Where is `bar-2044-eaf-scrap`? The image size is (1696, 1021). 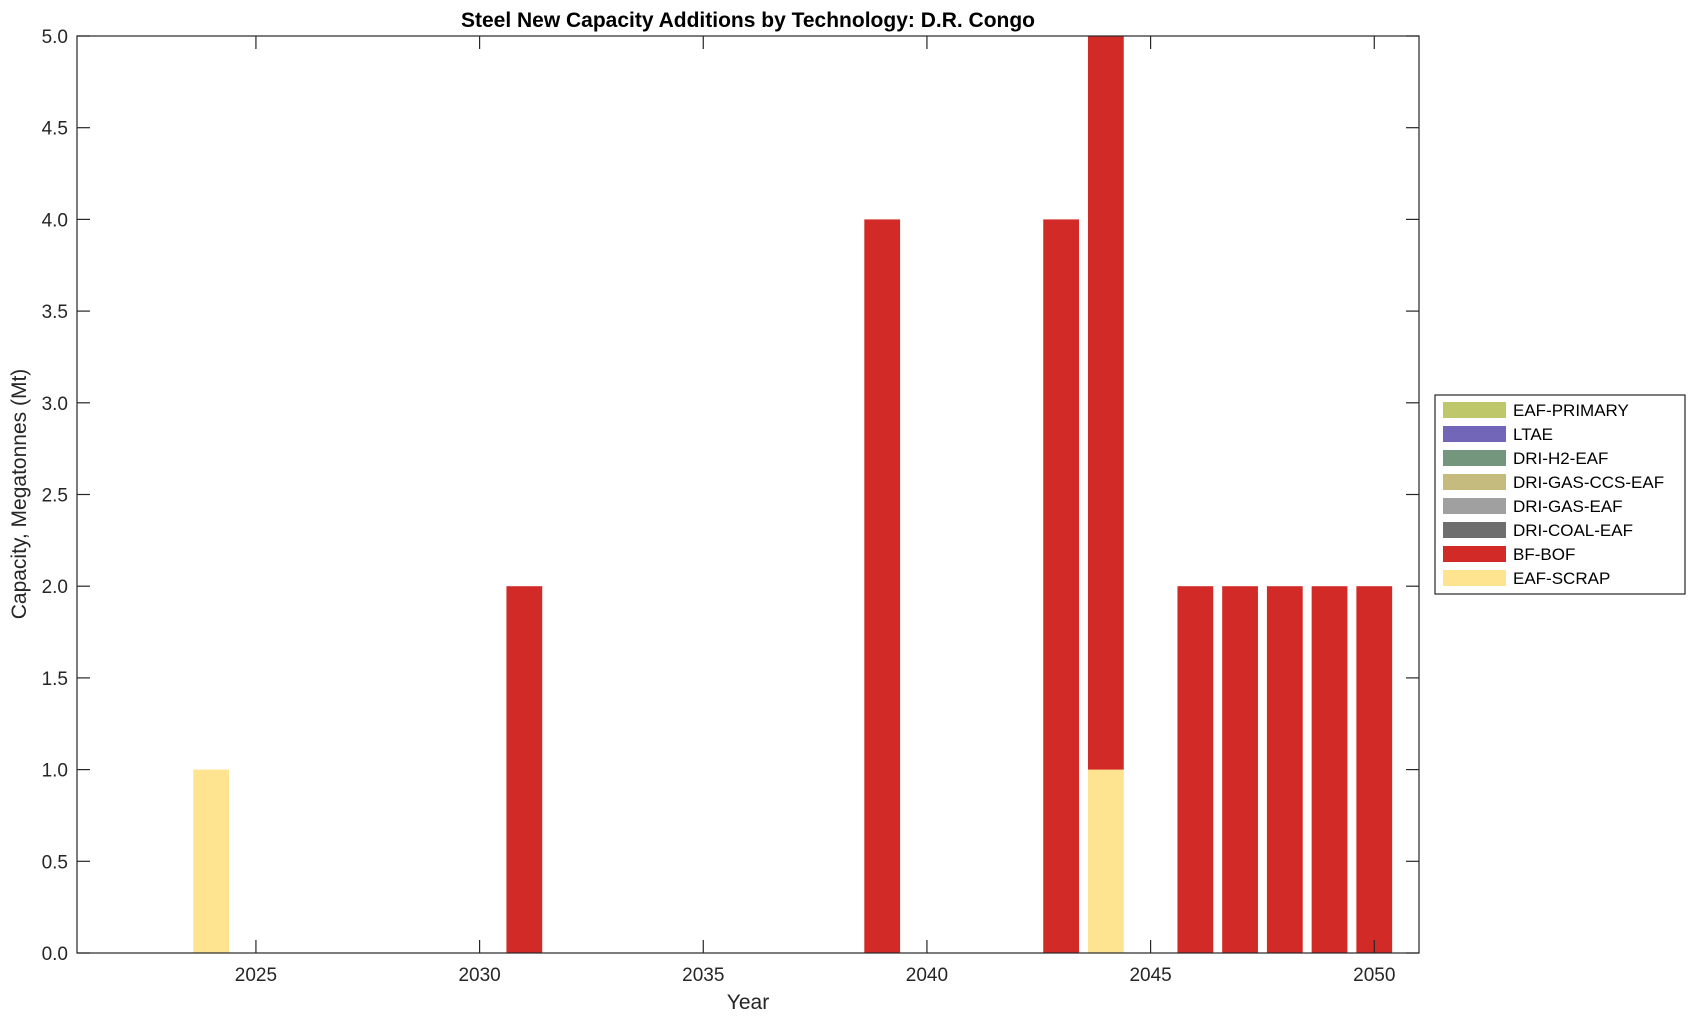 bar-2044-eaf-scrap is located at coordinates (1105, 861).